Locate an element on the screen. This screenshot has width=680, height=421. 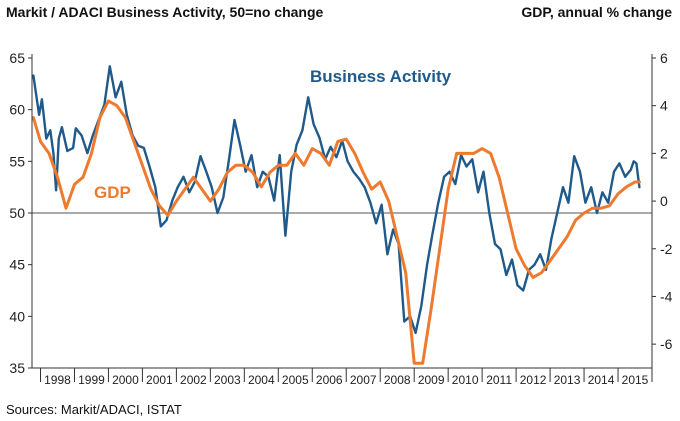
left-tick-label: 35 is located at coordinates (17, 368).